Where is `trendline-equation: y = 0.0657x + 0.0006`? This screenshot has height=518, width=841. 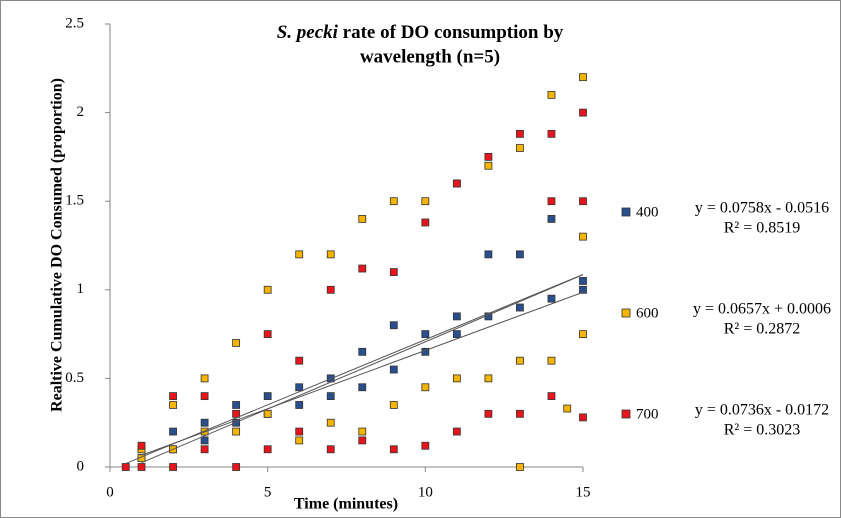
trendline-equation: y = 0.0657x + 0.0006 is located at coordinates (762, 309).